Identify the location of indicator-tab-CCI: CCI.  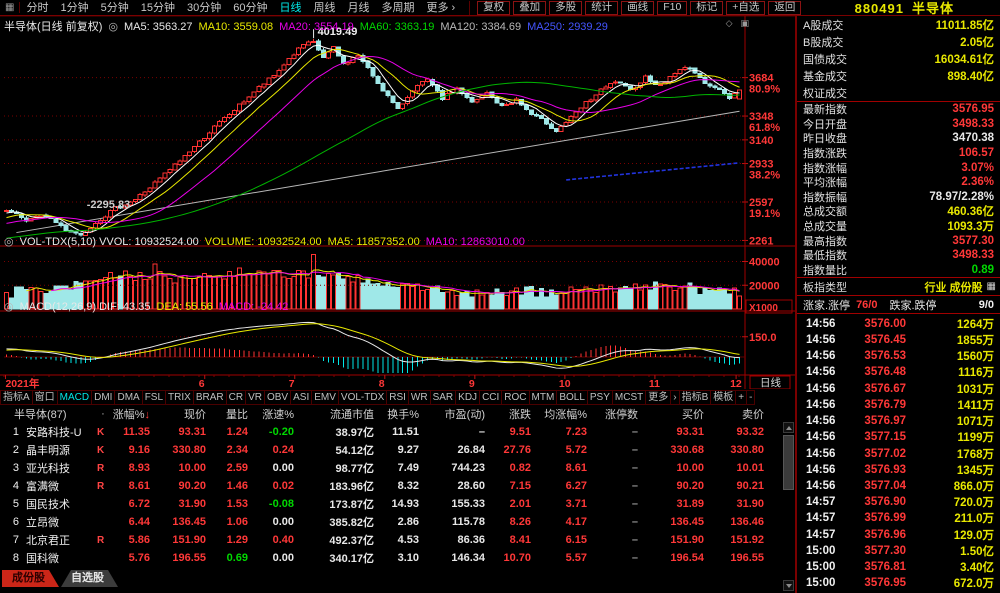
(491, 397).